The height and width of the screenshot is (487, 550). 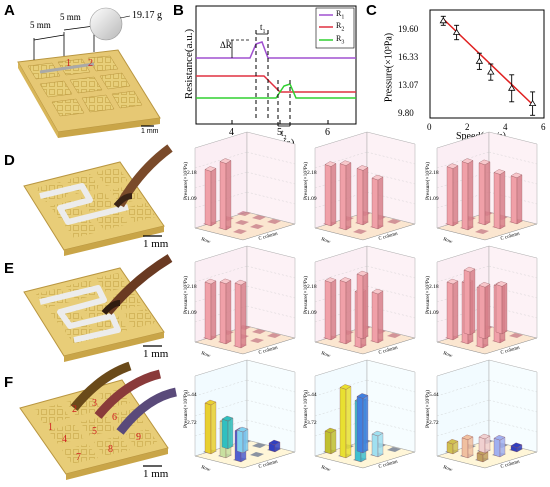 What do you see at coordinates (68, 63) in the screenshot?
I see `cell-mark-1: 1` at bounding box center [68, 63].